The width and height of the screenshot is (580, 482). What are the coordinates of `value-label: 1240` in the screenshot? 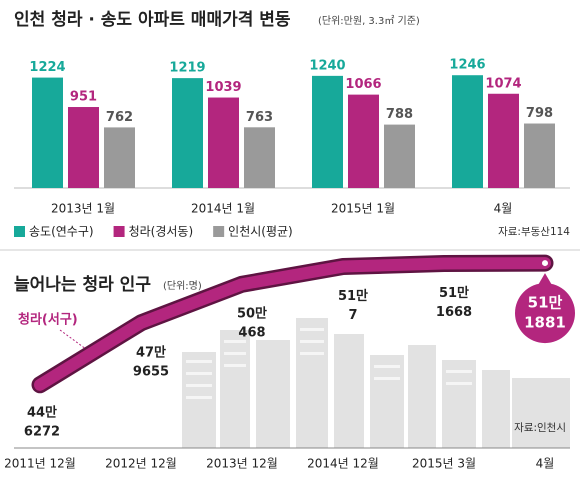 It's located at (327, 65).